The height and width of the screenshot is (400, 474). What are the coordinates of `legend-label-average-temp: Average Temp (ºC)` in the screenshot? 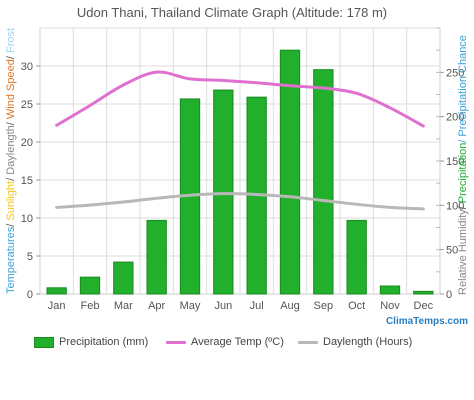 It's located at (237, 342).